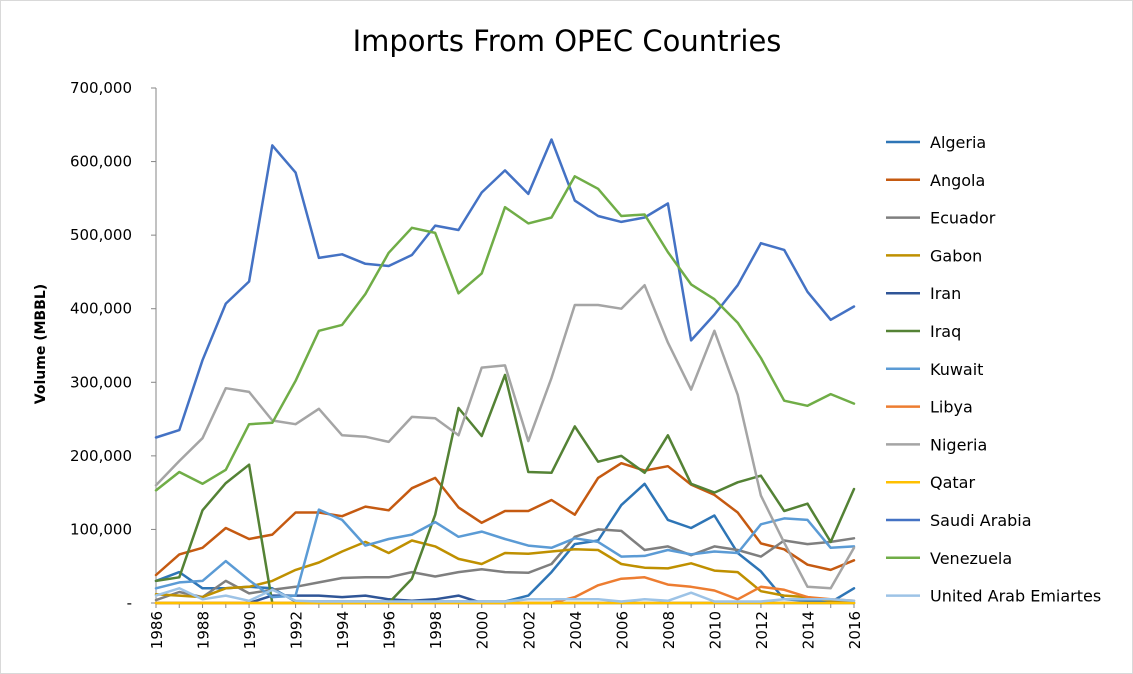 The image size is (1133, 674). What do you see at coordinates (952, 482) in the screenshot?
I see `legend-label: Qatar` at bounding box center [952, 482].